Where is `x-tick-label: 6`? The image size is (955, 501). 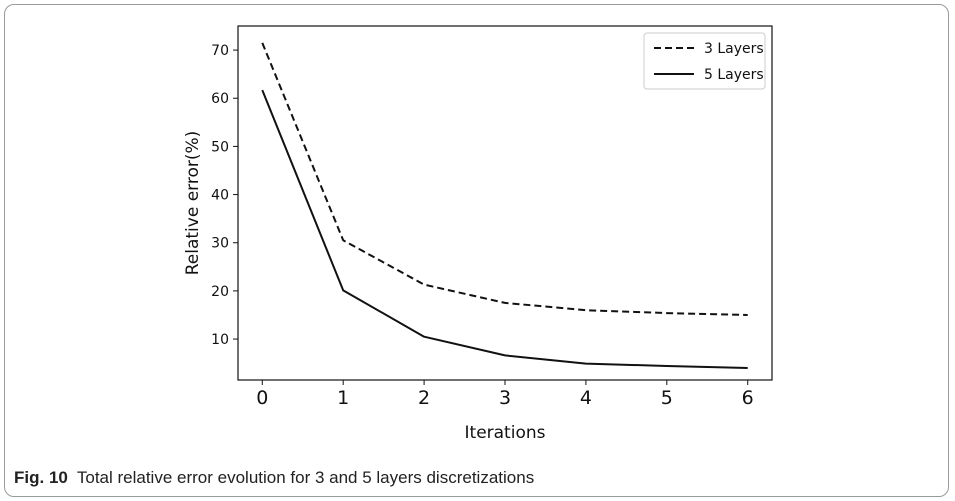
x-tick-label: 6 is located at coordinates (748, 398).